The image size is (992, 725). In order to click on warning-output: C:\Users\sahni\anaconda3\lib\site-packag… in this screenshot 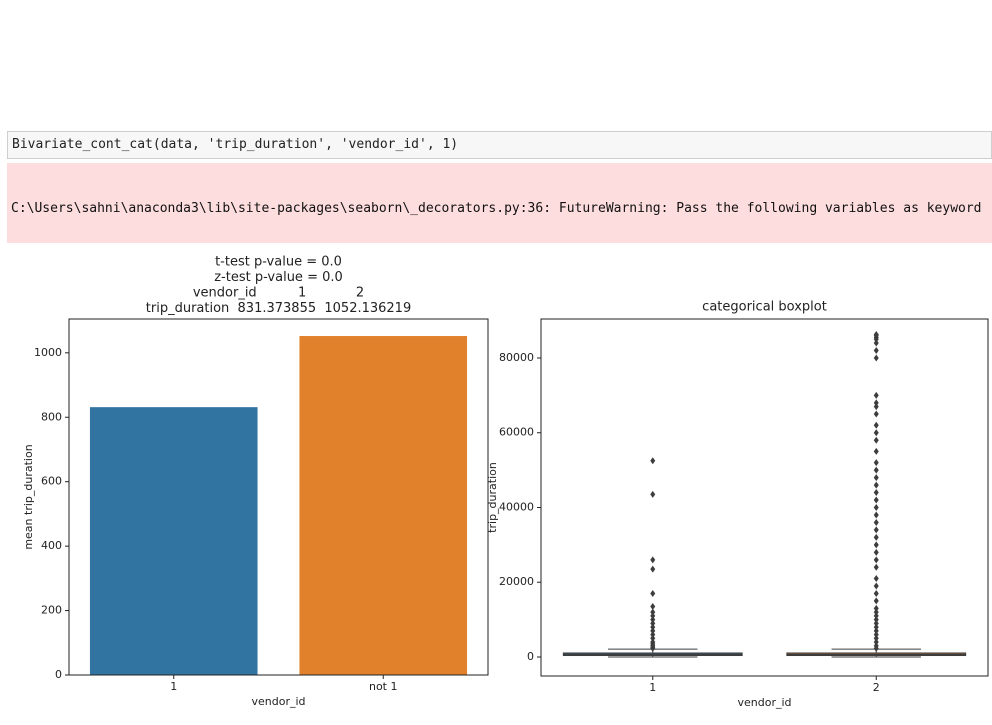, I will do `click(499, 203)`.